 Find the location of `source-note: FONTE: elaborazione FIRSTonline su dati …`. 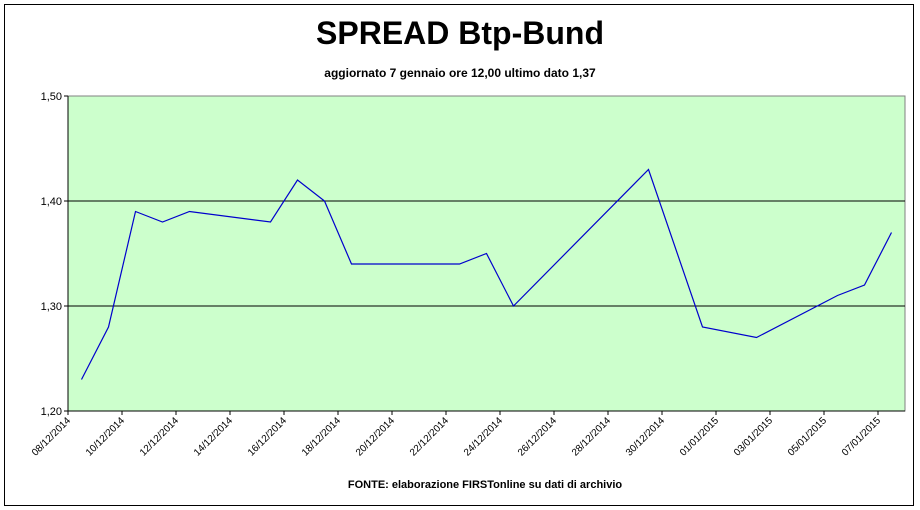

source-note: FONTE: elaborazione FIRSTonline su dati … is located at coordinates (485, 485).